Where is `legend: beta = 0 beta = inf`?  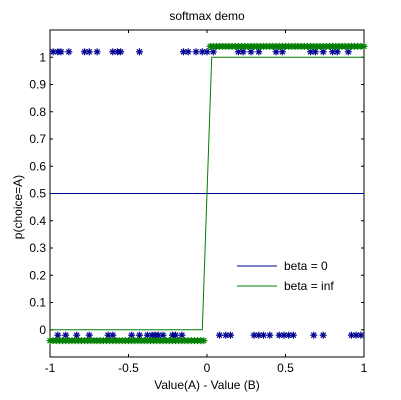 legend: beta = 0 beta = inf is located at coordinates (285, 276).